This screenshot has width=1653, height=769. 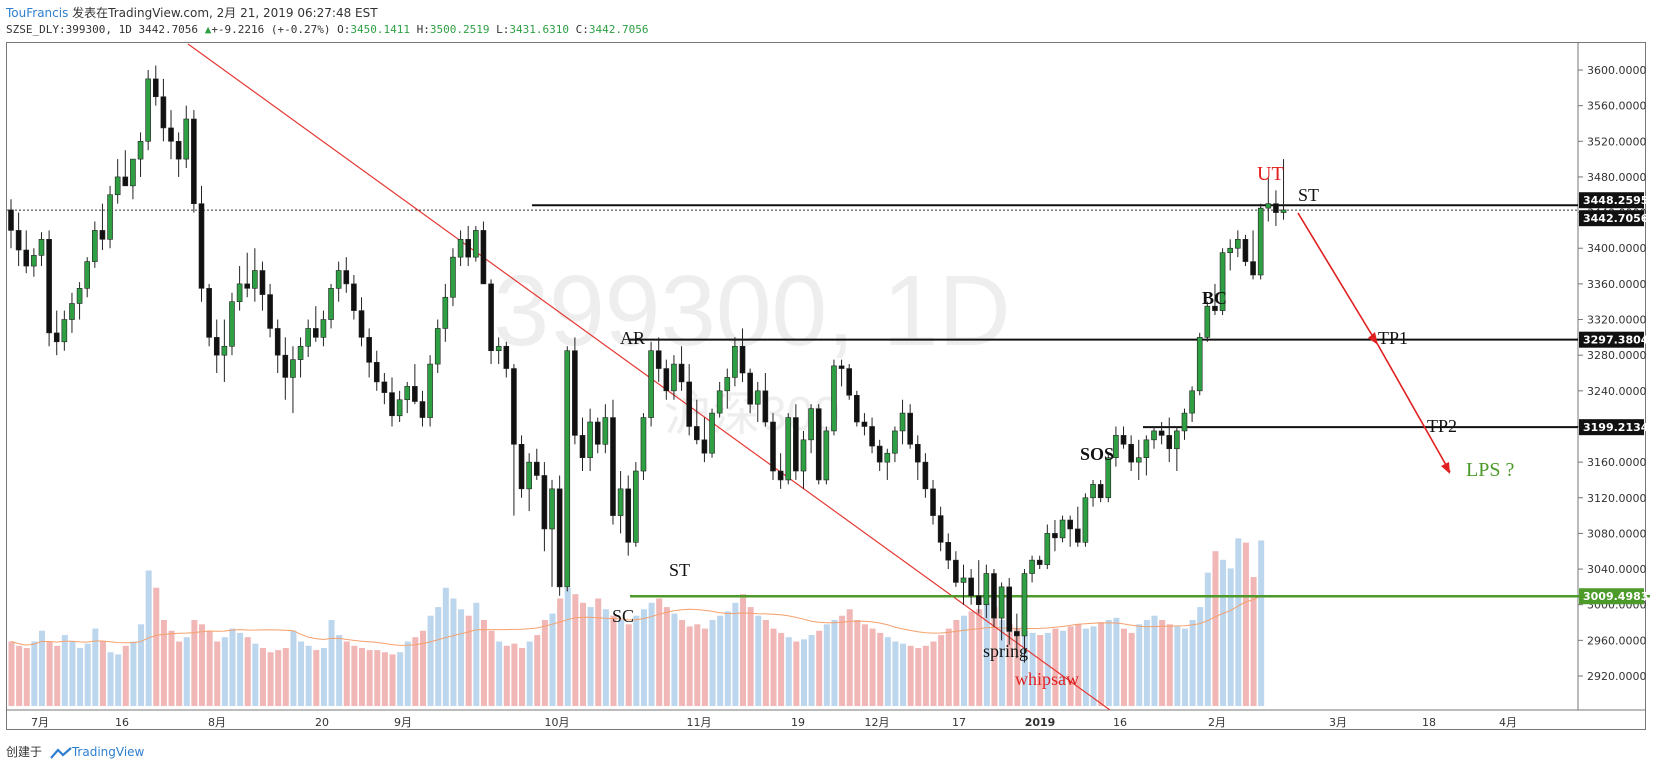 What do you see at coordinates (1616, 218) in the screenshot?
I see `price-tag-label: 3442.7056` at bounding box center [1616, 218].